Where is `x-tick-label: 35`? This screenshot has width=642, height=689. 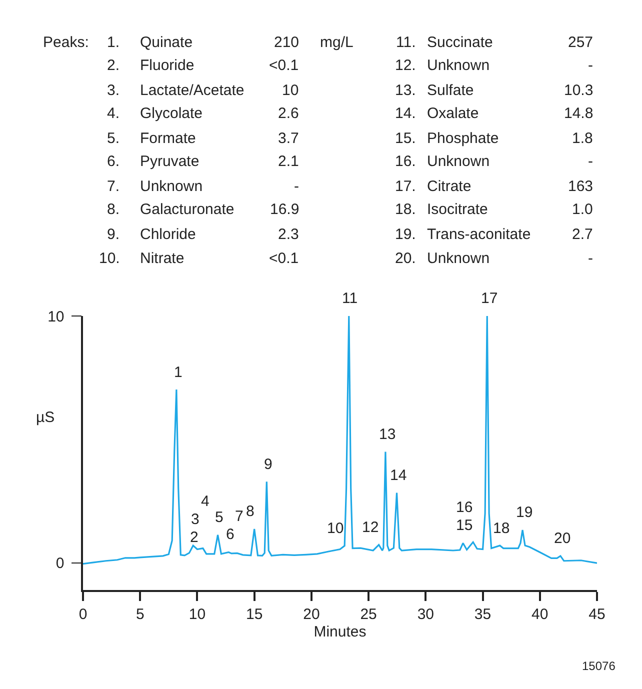 x-tick-label: 35 is located at coordinates (483, 614).